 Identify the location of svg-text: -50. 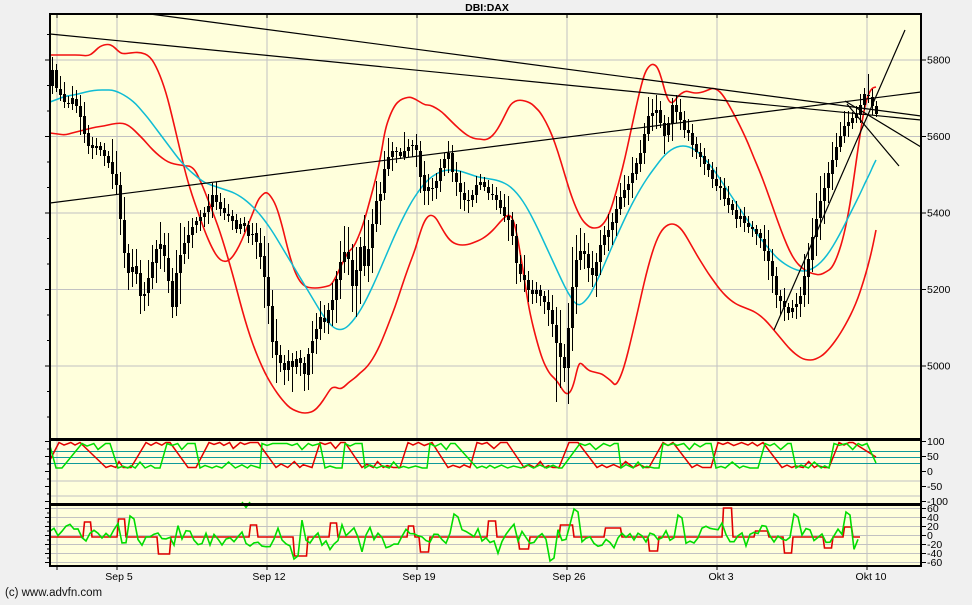
(934, 487).